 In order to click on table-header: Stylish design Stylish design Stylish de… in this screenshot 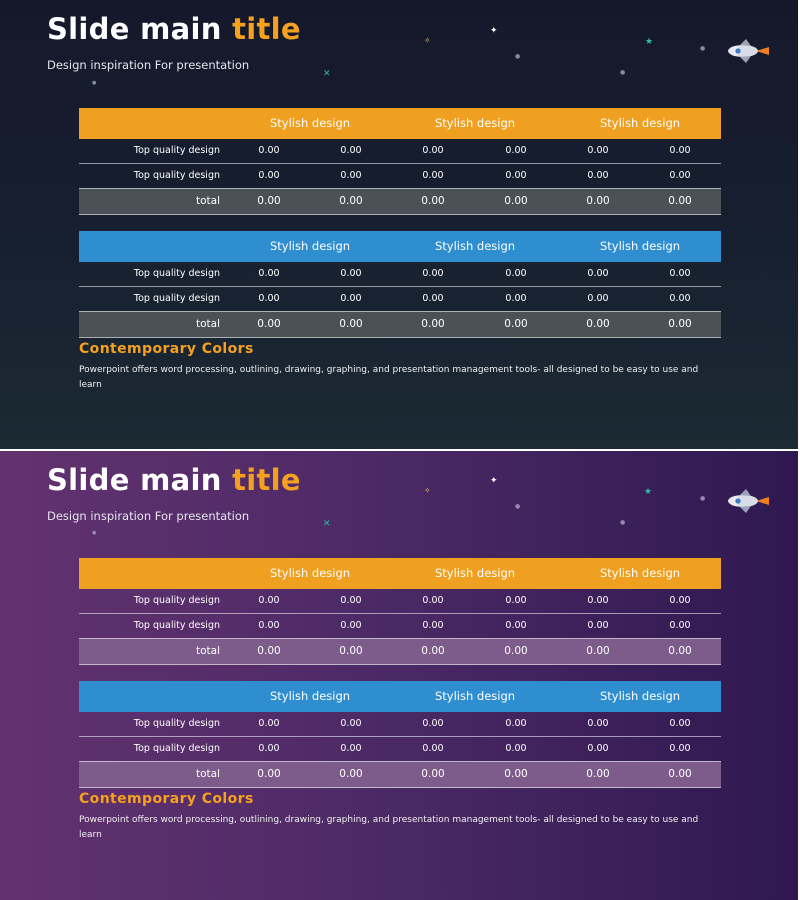, I will do `click(400, 123)`.